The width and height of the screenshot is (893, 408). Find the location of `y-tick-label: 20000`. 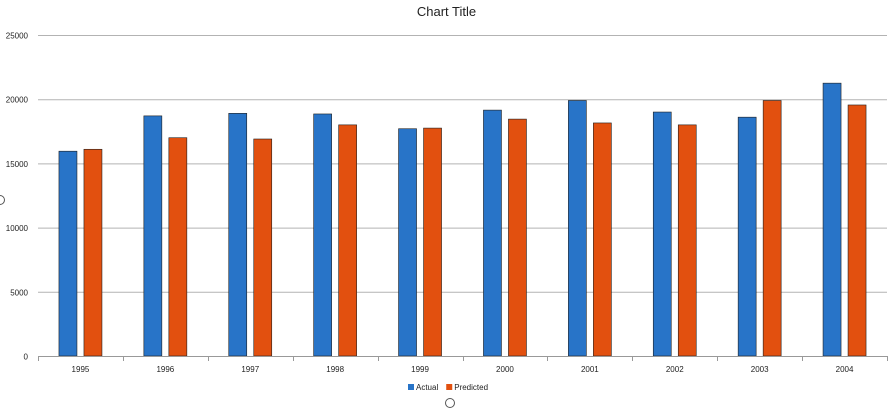

y-tick-label: 20000 is located at coordinates (17, 100).